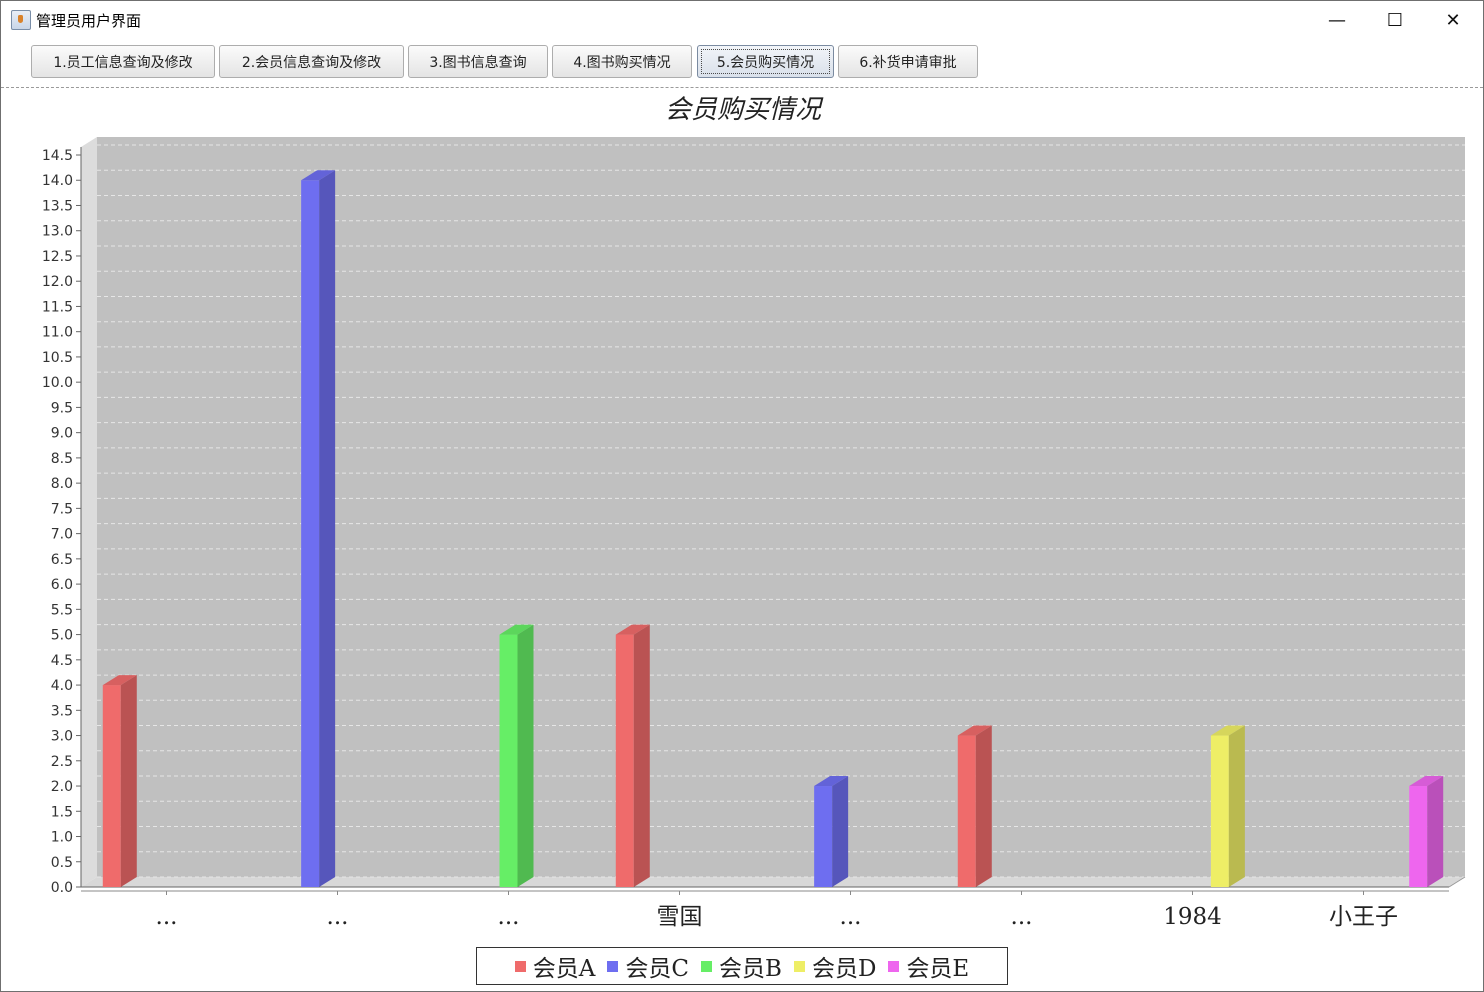 This screenshot has width=1484, height=992. What do you see at coordinates (62, 535) in the screenshot?
I see `y-tick-label: 7.0` at bounding box center [62, 535].